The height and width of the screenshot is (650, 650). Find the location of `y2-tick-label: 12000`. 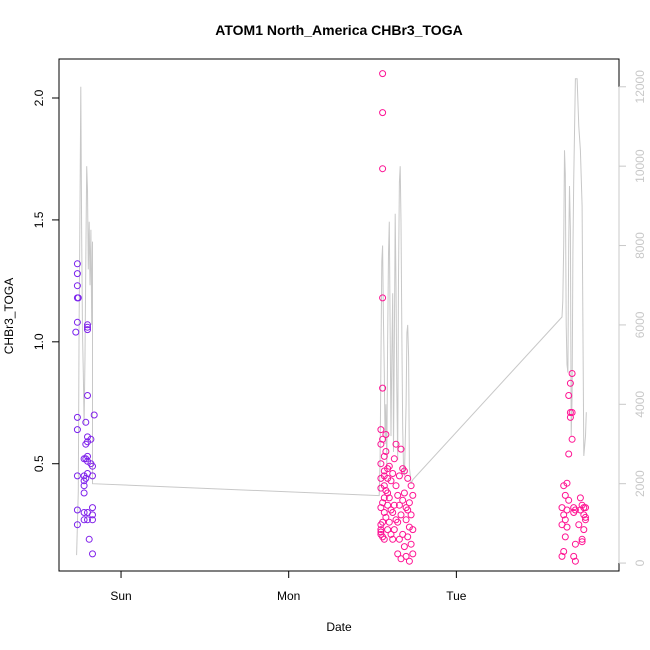

y2-tick-label: 12000 is located at coordinates (640, 87).